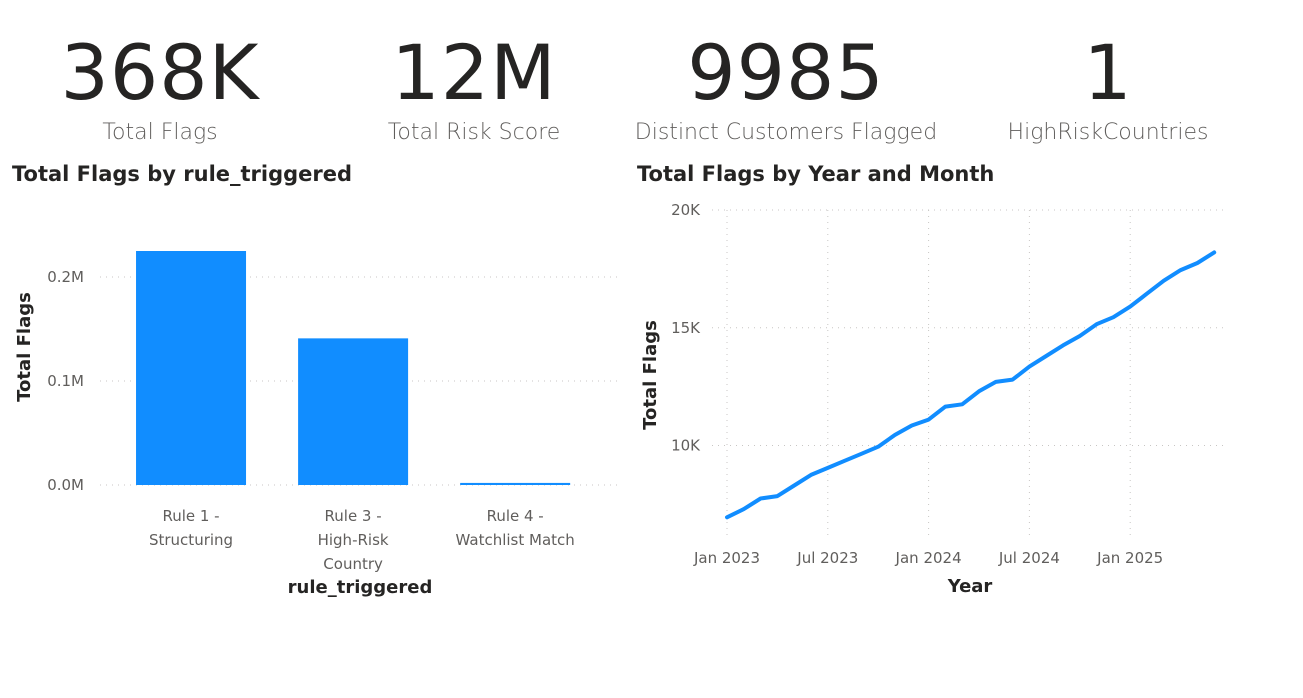 This screenshot has height=698, width=1303. What do you see at coordinates (353, 516) in the screenshot?
I see `x-tick-label-line: Rule 3 -` at bounding box center [353, 516].